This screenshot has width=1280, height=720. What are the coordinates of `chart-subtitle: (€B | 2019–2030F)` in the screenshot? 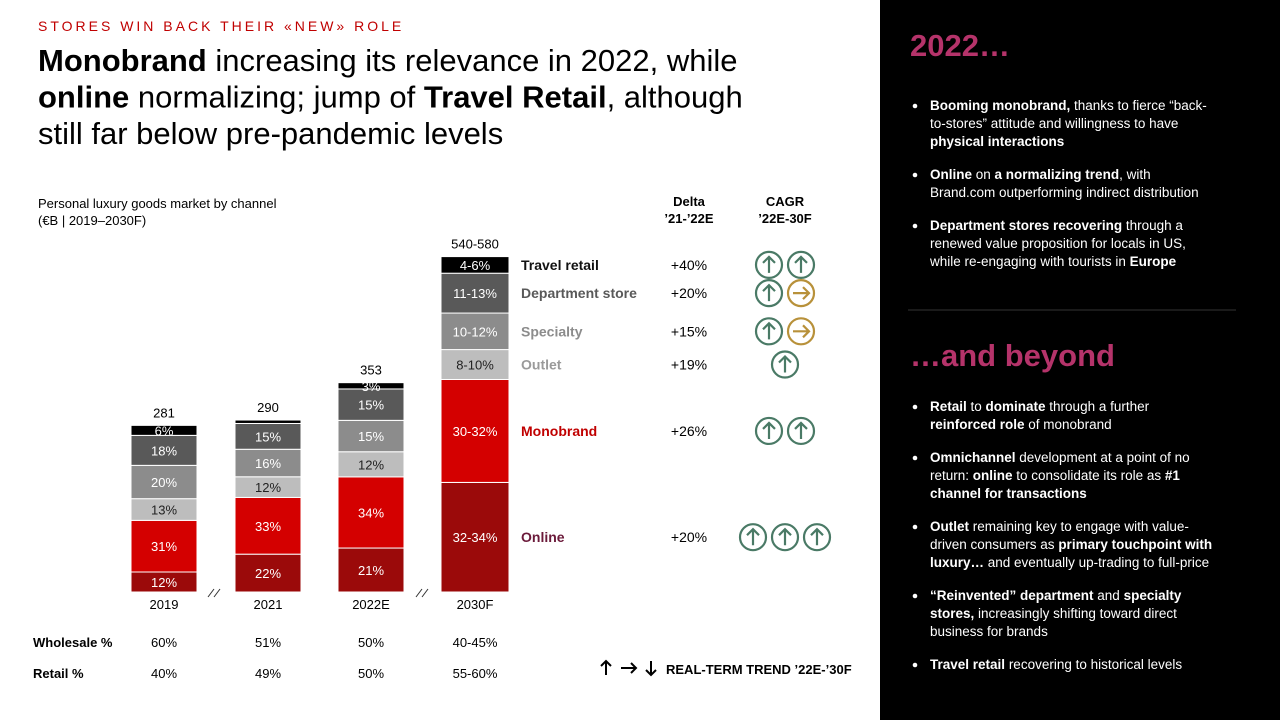 It's located at (92, 220).